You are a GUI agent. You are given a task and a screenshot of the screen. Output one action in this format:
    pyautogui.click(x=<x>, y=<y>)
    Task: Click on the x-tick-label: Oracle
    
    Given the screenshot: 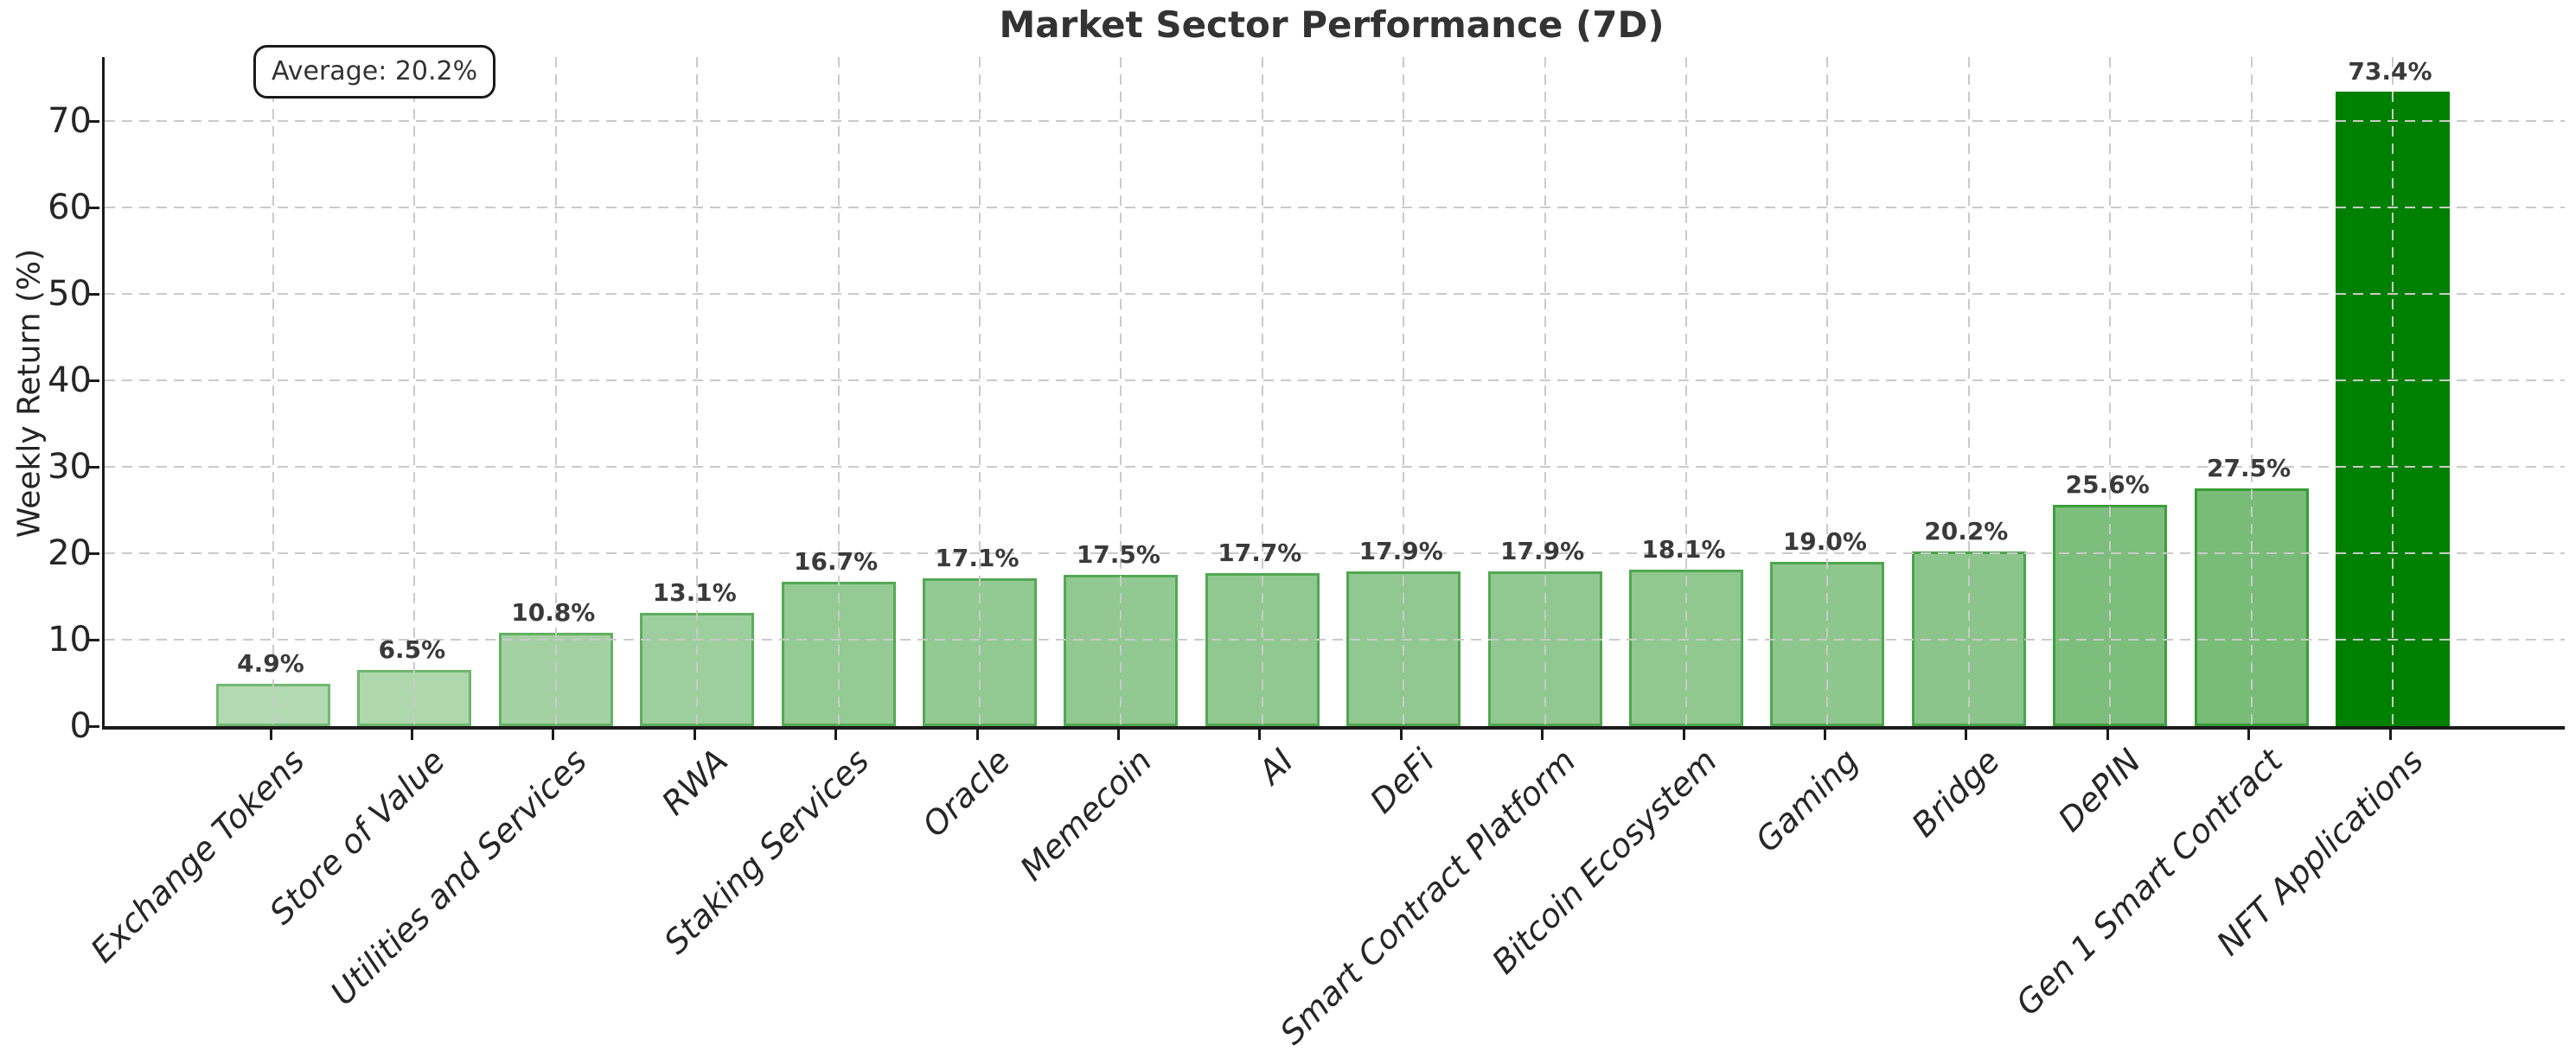 What is the action you would take?
    pyautogui.click(x=967, y=793)
    